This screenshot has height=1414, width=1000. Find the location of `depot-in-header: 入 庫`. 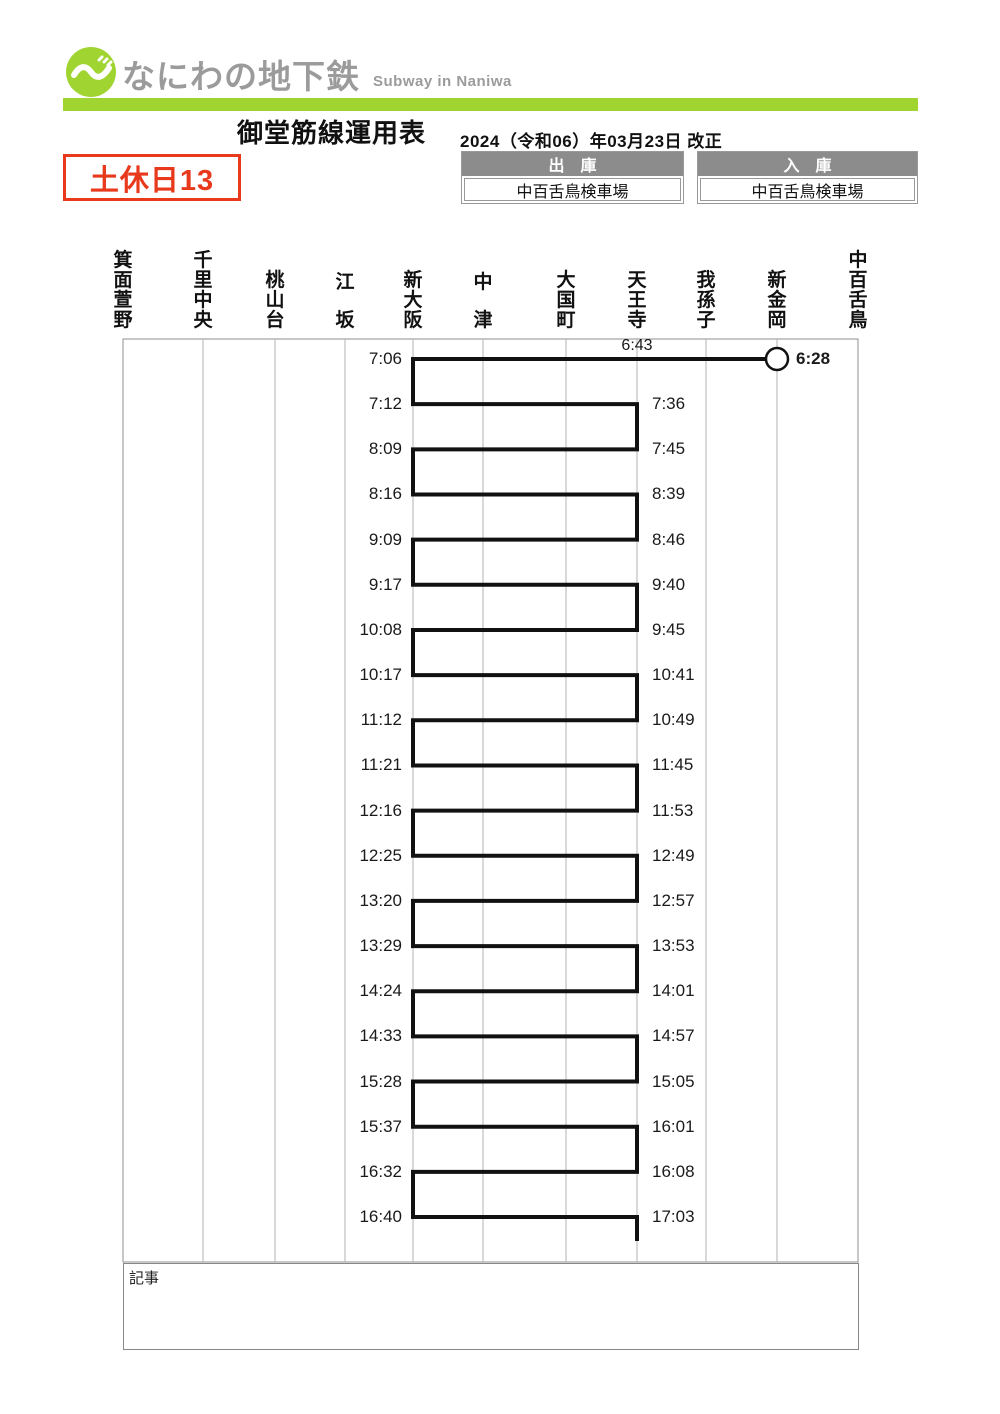

depot-in-header: 入 庫 is located at coordinates (807, 164).